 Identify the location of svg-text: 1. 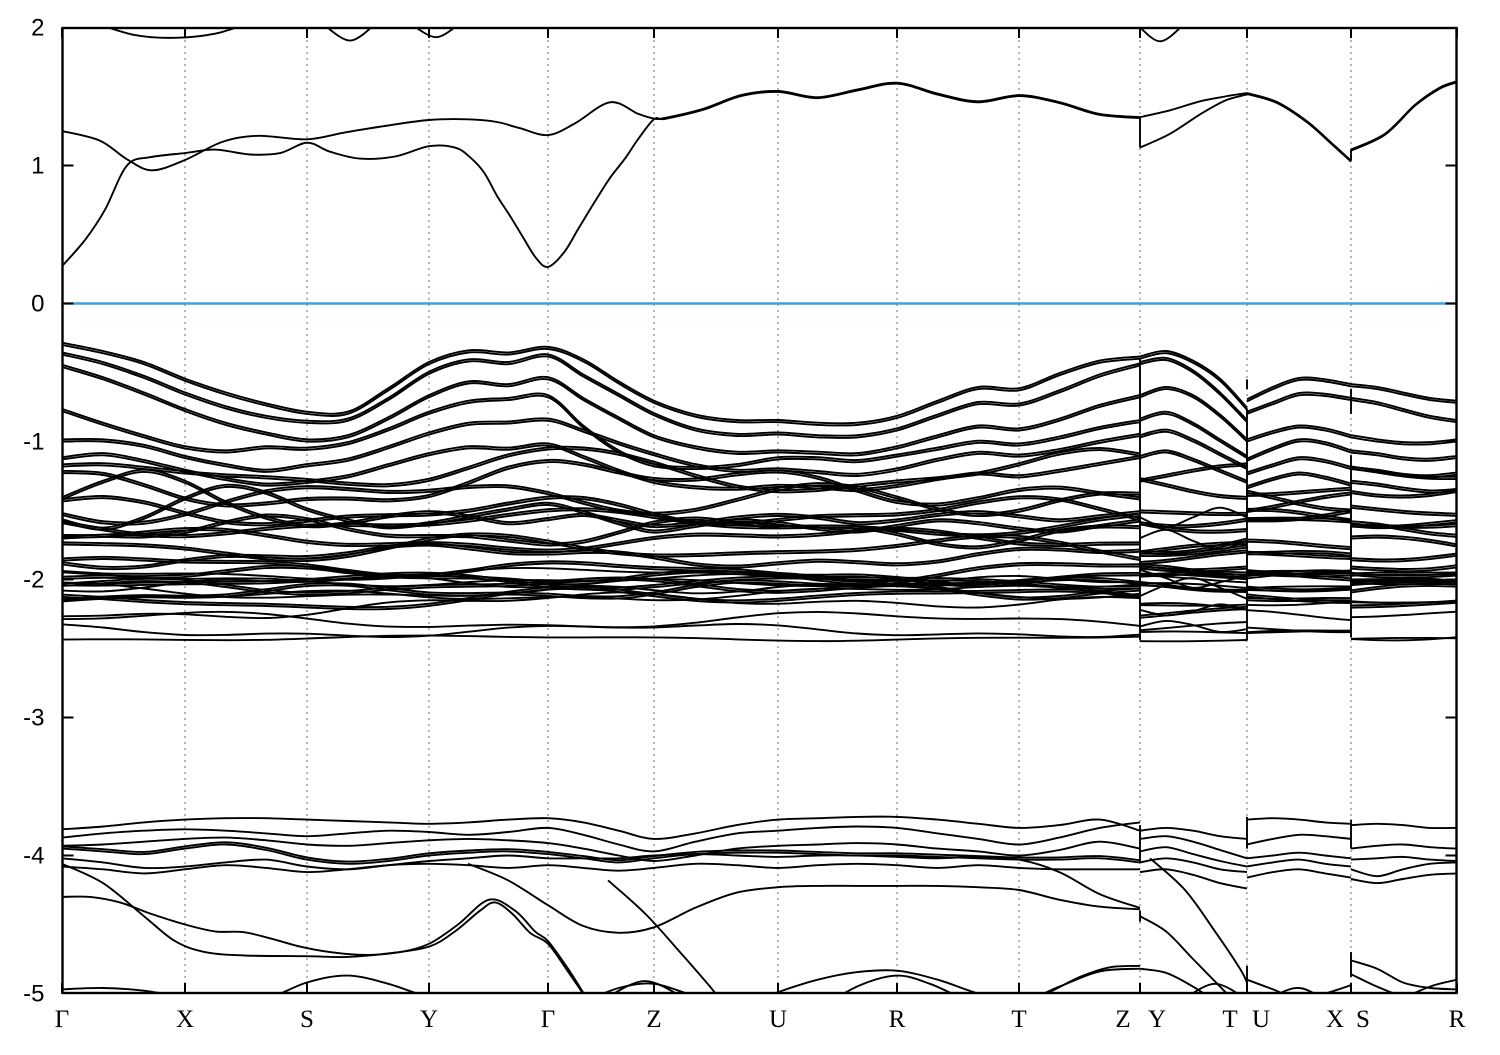
(37, 166).